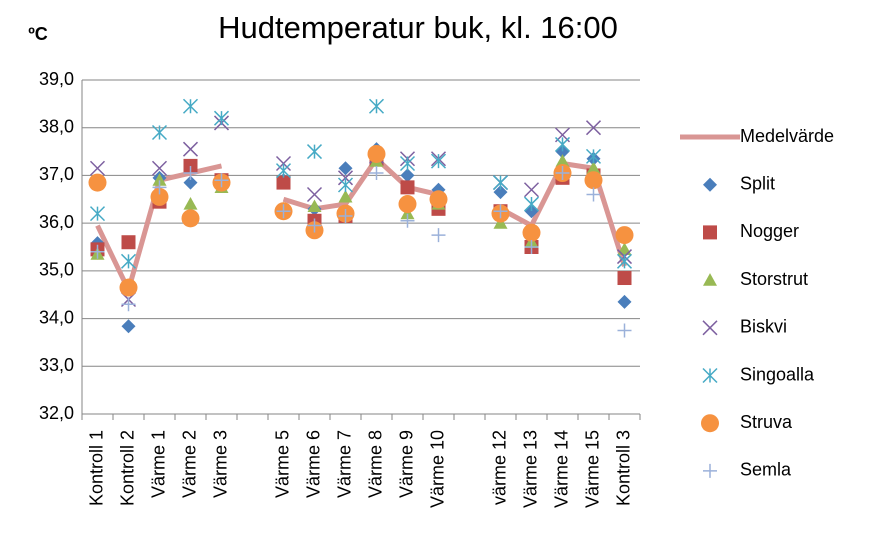 The width and height of the screenshot is (873, 539). I want to click on x-tick-label: Kontroll 2, so click(127, 468).